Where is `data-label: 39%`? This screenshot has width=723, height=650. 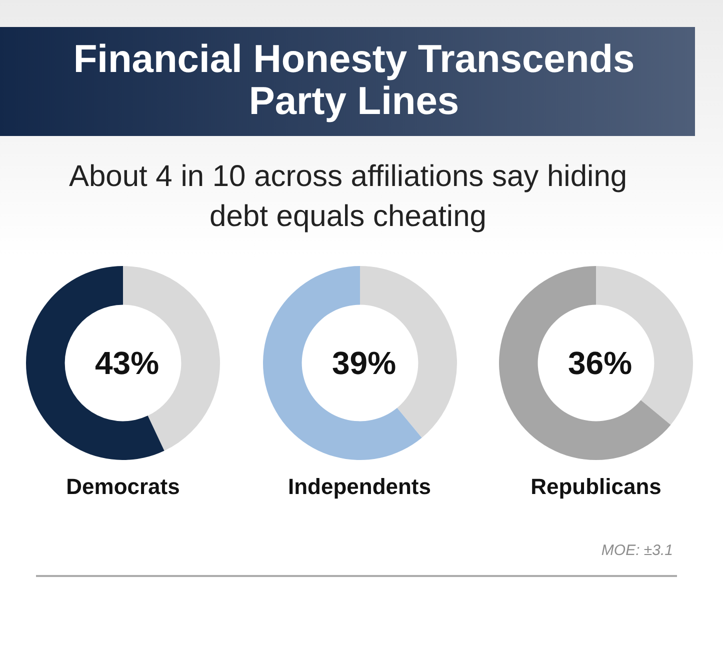 data-label: 39% is located at coordinates (363, 362).